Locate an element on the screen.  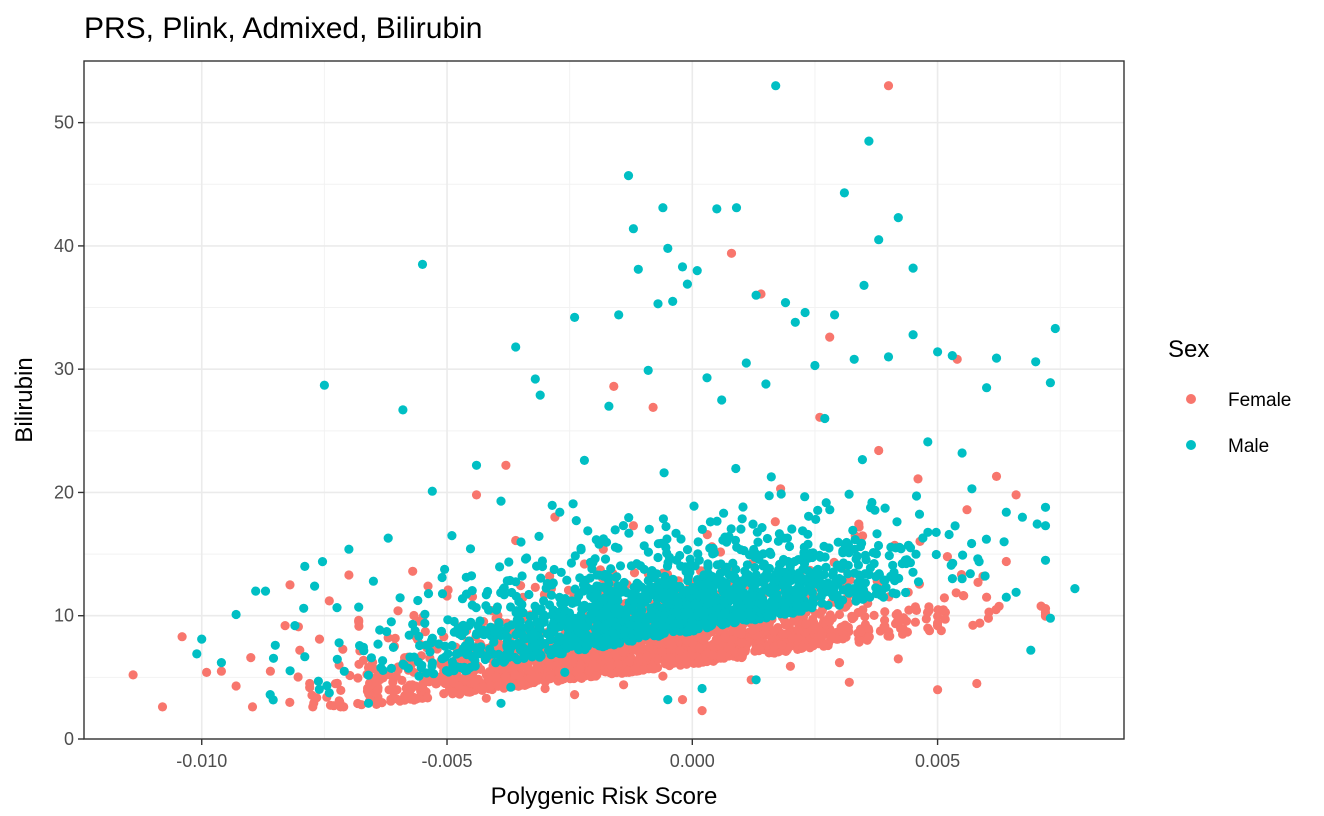
legend-key-male is located at coordinates (1191, 445).